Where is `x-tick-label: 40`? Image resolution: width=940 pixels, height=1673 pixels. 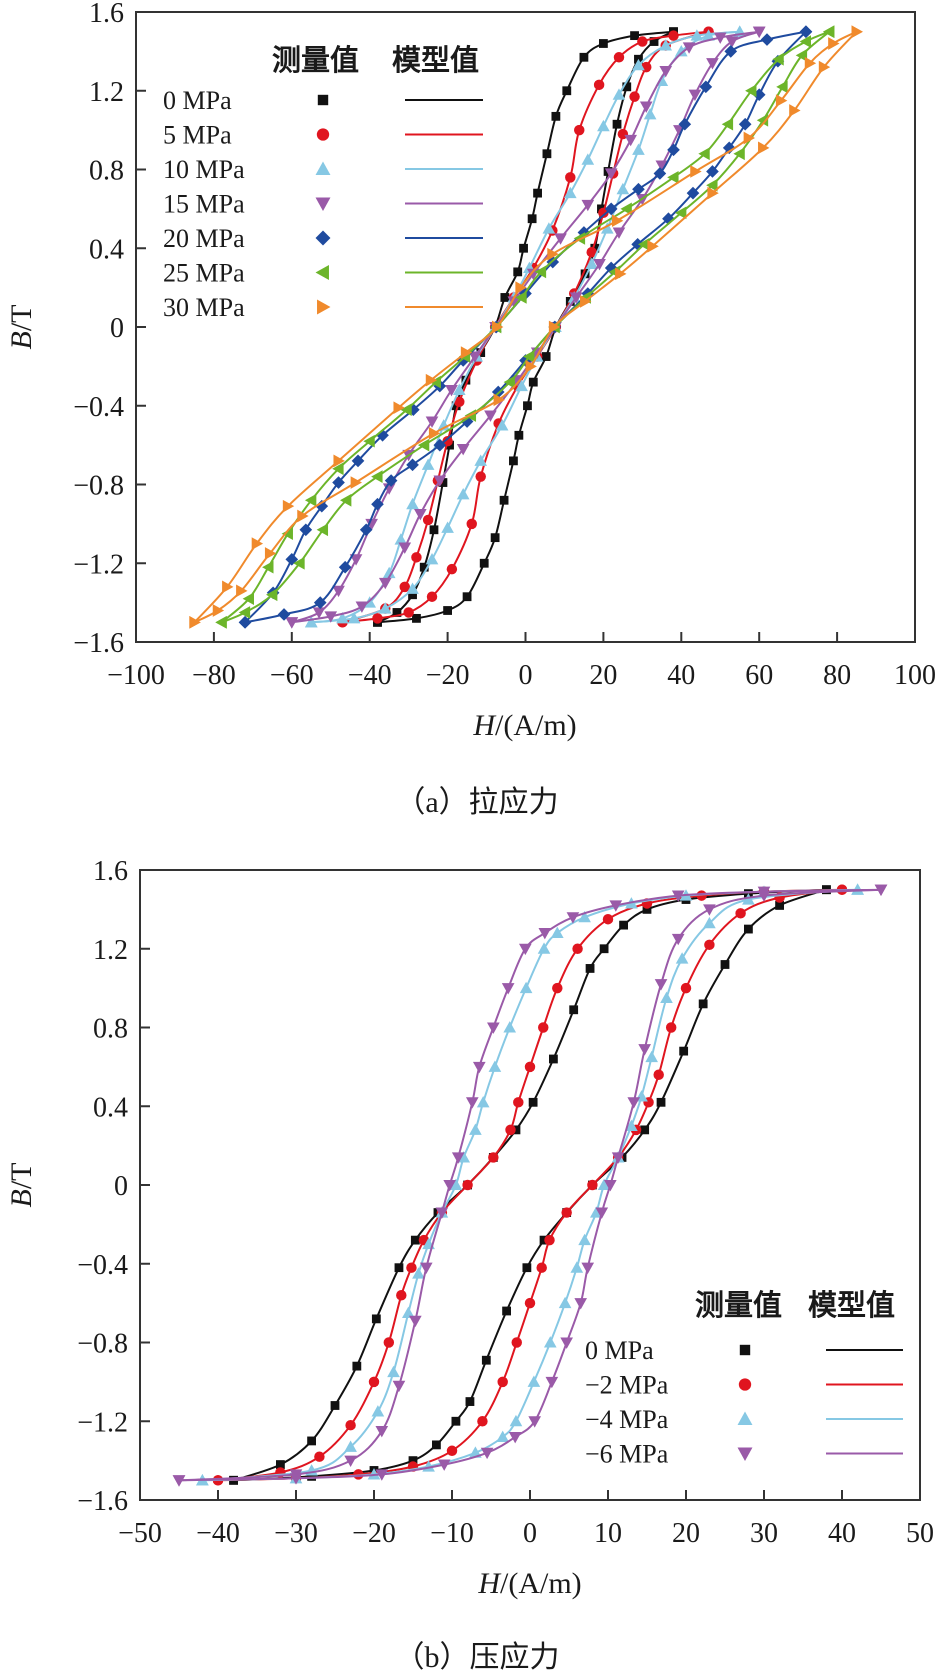 x-tick-label: 40 is located at coordinates (842, 1533).